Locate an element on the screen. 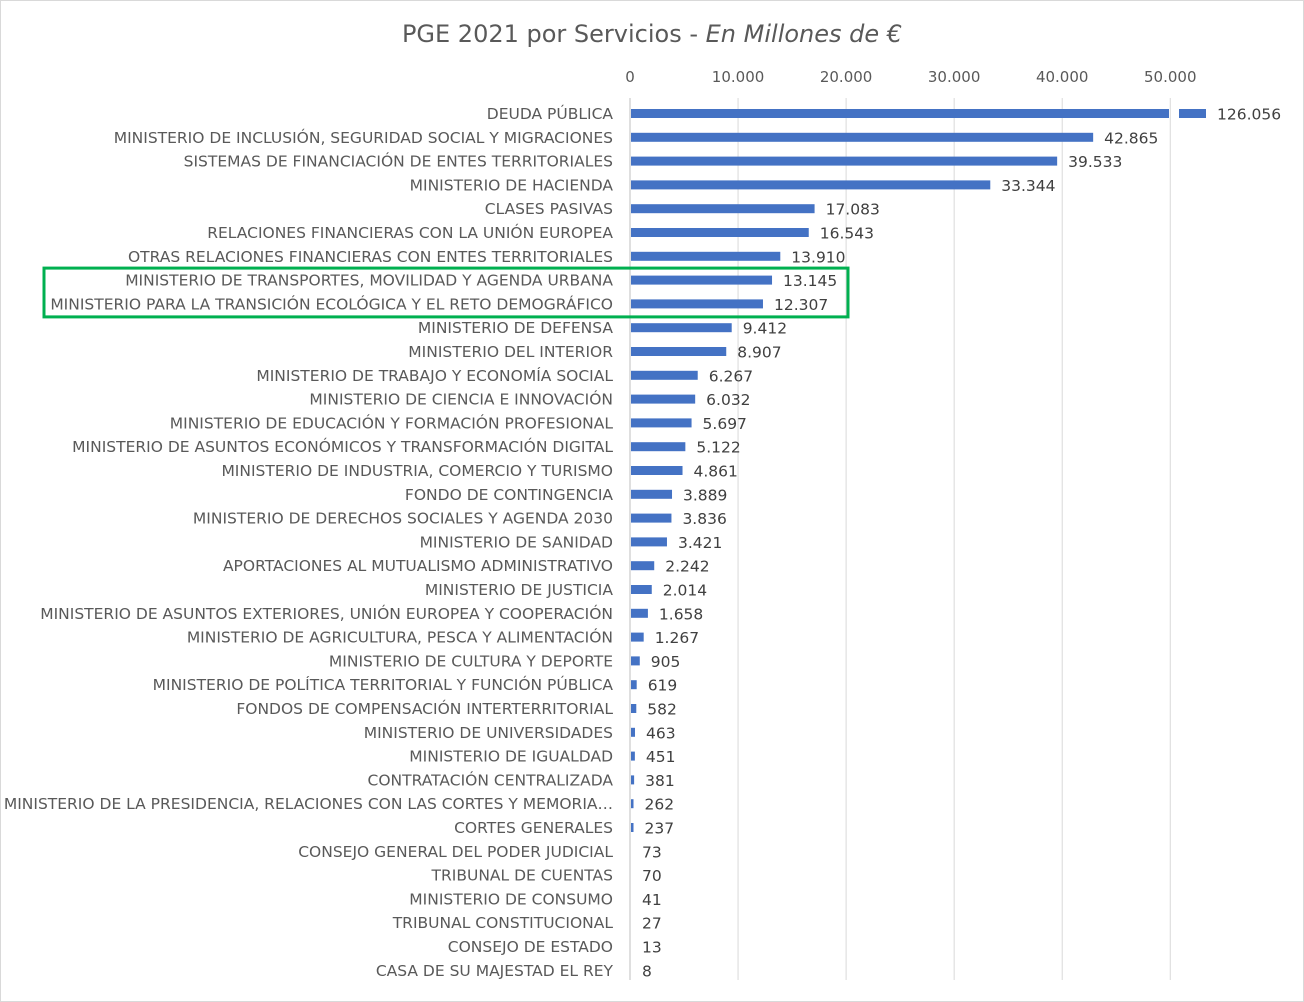 This screenshot has height=1002, width=1304. x-tick-label: 20.000 is located at coordinates (846, 77).